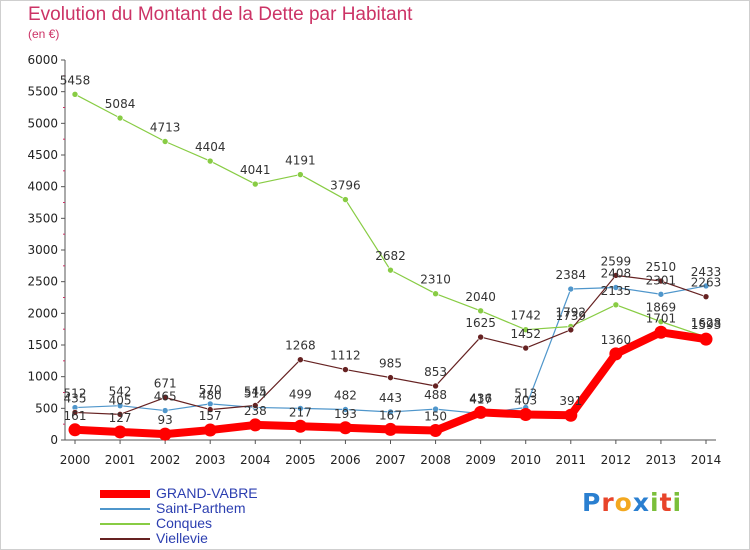 This screenshot has width=750, height=550. I want to click on data-label: 2301, so click(661, 280).